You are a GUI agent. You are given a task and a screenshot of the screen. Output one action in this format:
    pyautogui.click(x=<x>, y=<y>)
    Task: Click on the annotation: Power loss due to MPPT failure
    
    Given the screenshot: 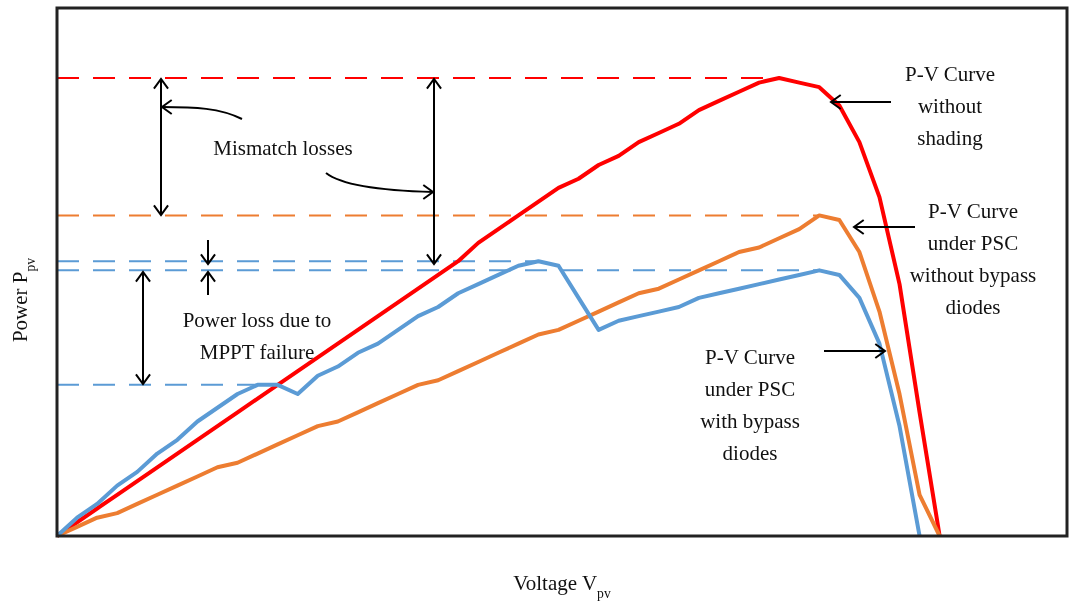 What is the action you would take?
    pyautogui.click(x=257, y=336)
    